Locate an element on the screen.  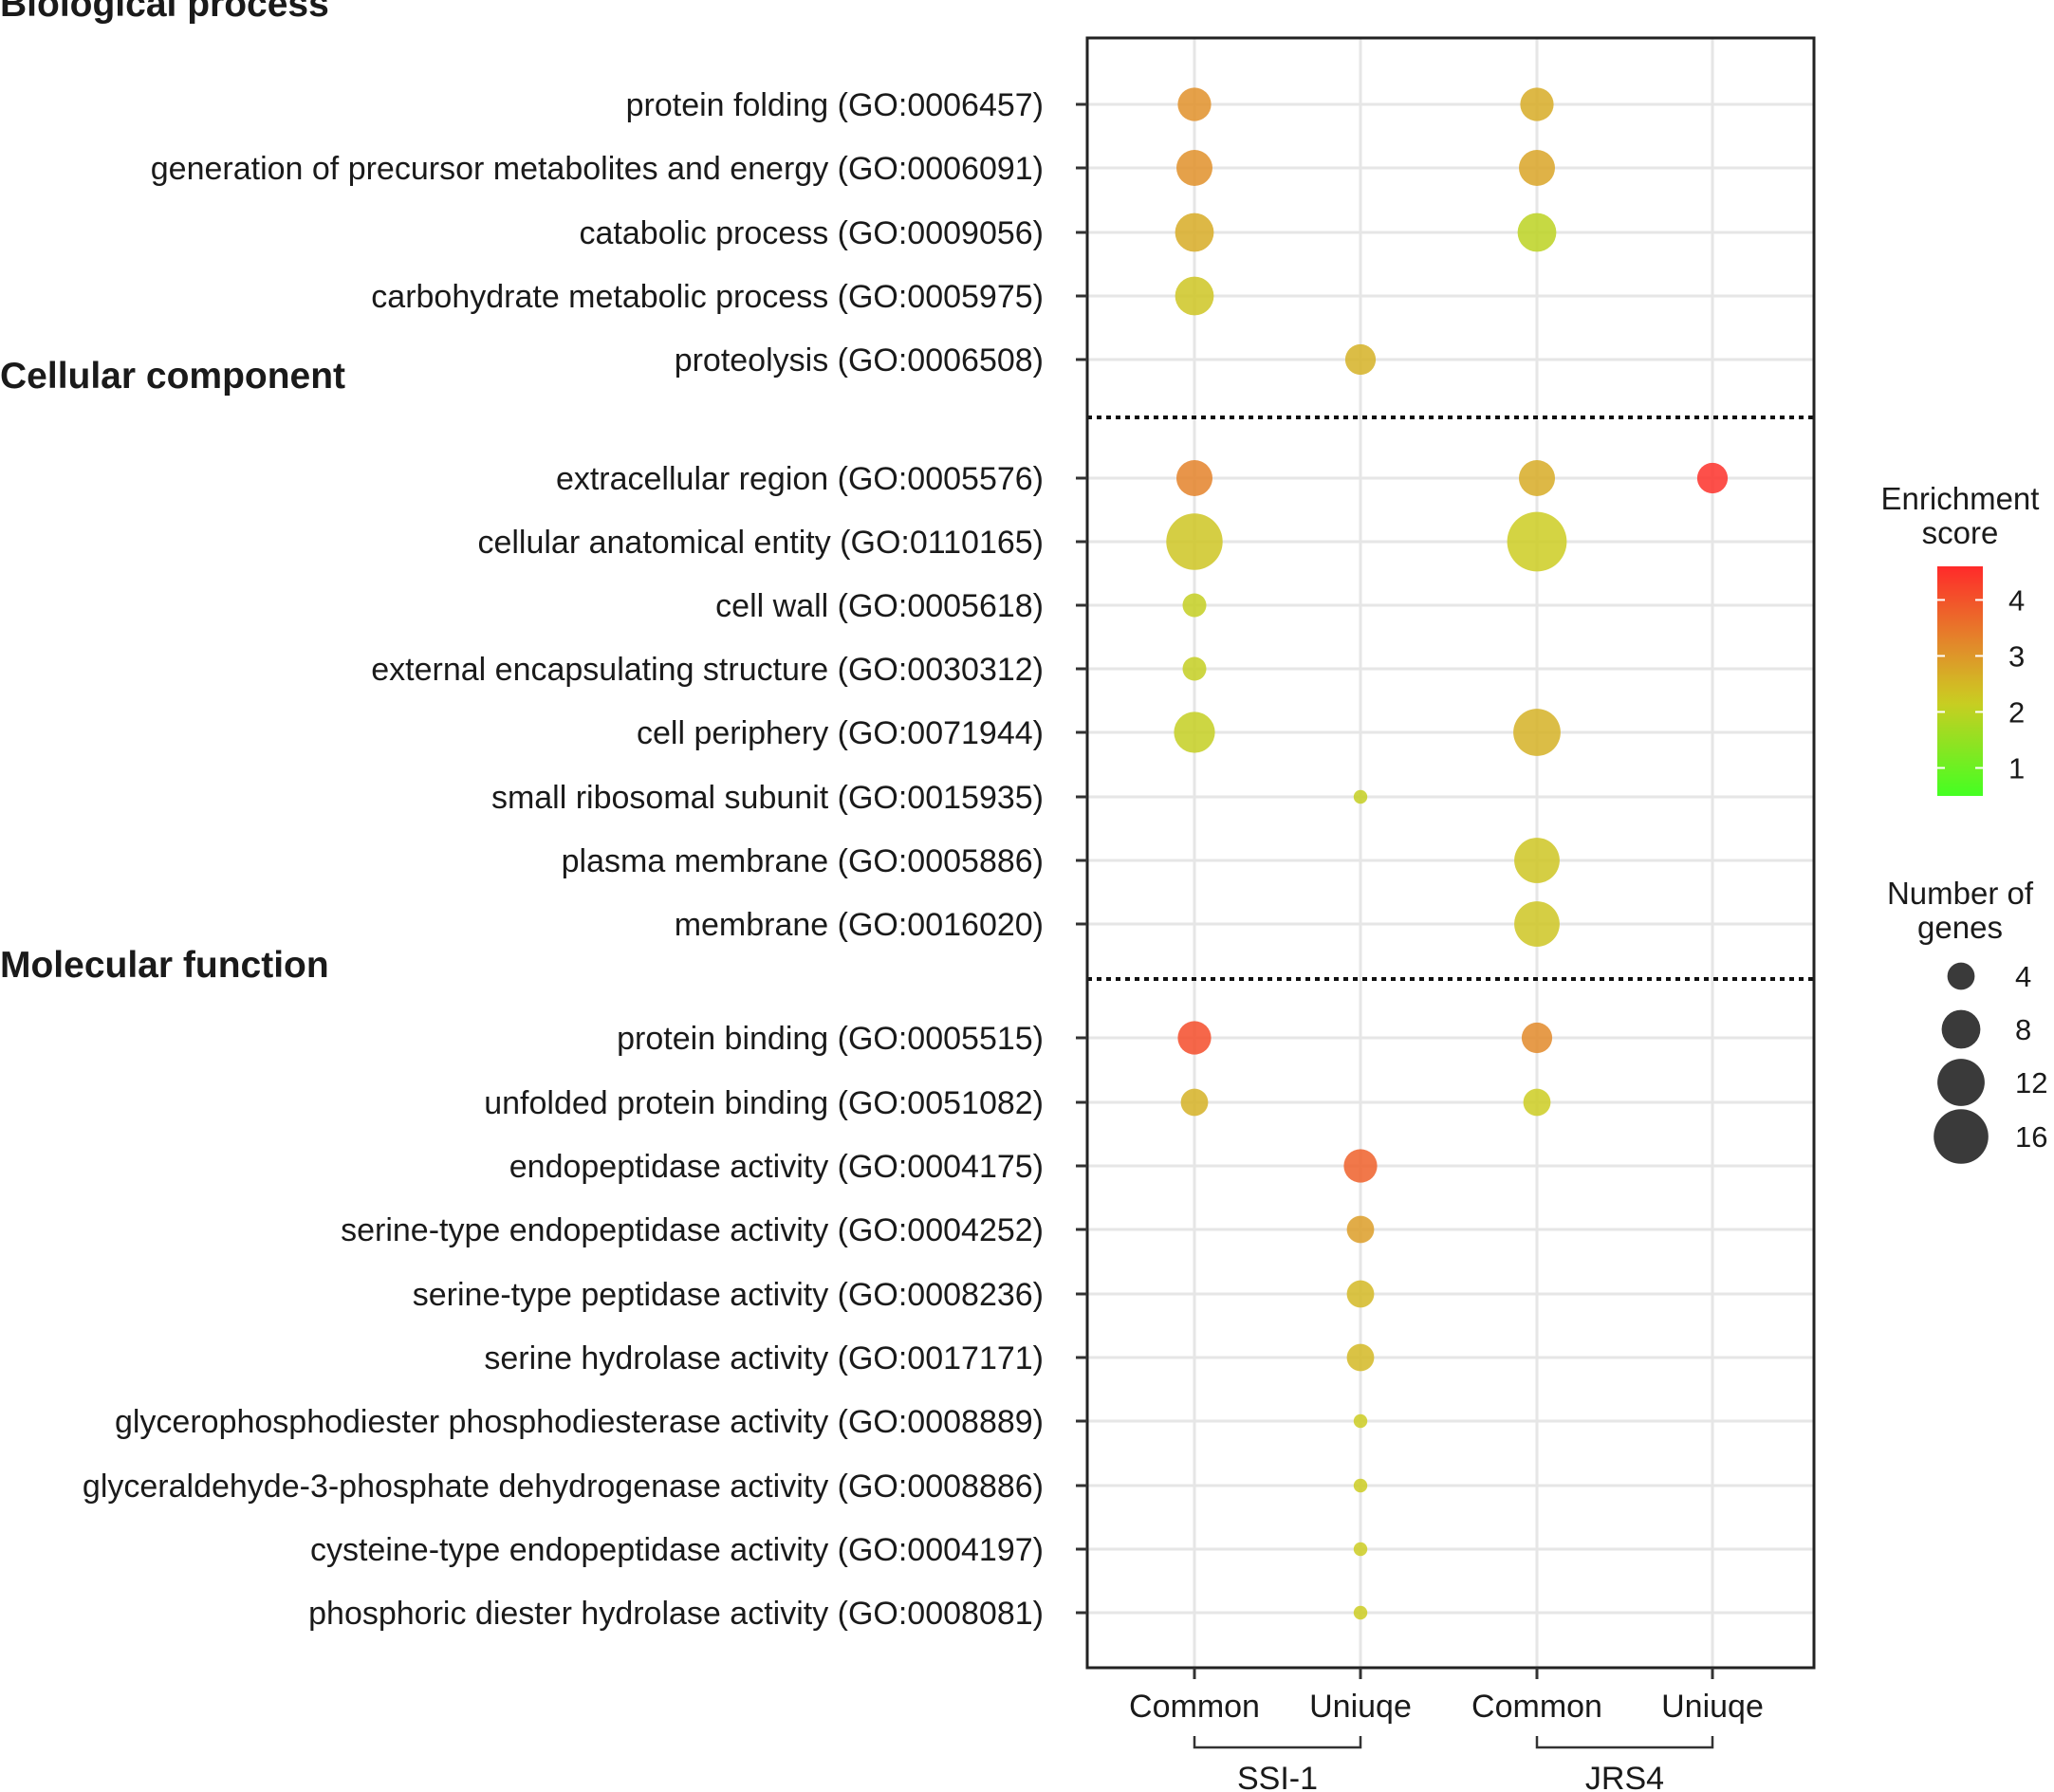
y-tick-label: membrane (GO:0016020) is located at coordinates (859, 925).